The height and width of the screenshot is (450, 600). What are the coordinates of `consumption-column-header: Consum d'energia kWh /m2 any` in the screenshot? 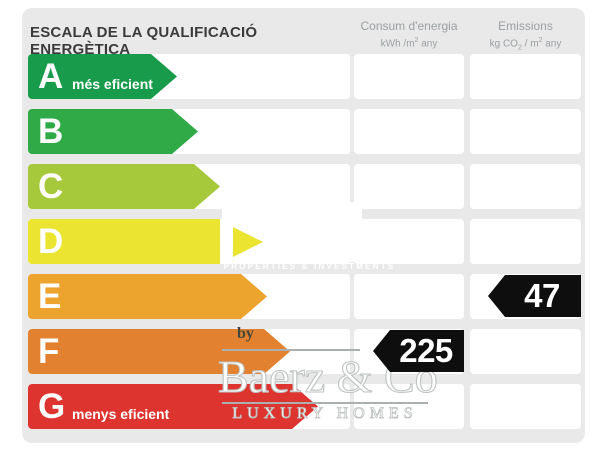 It's located at (409, 34).